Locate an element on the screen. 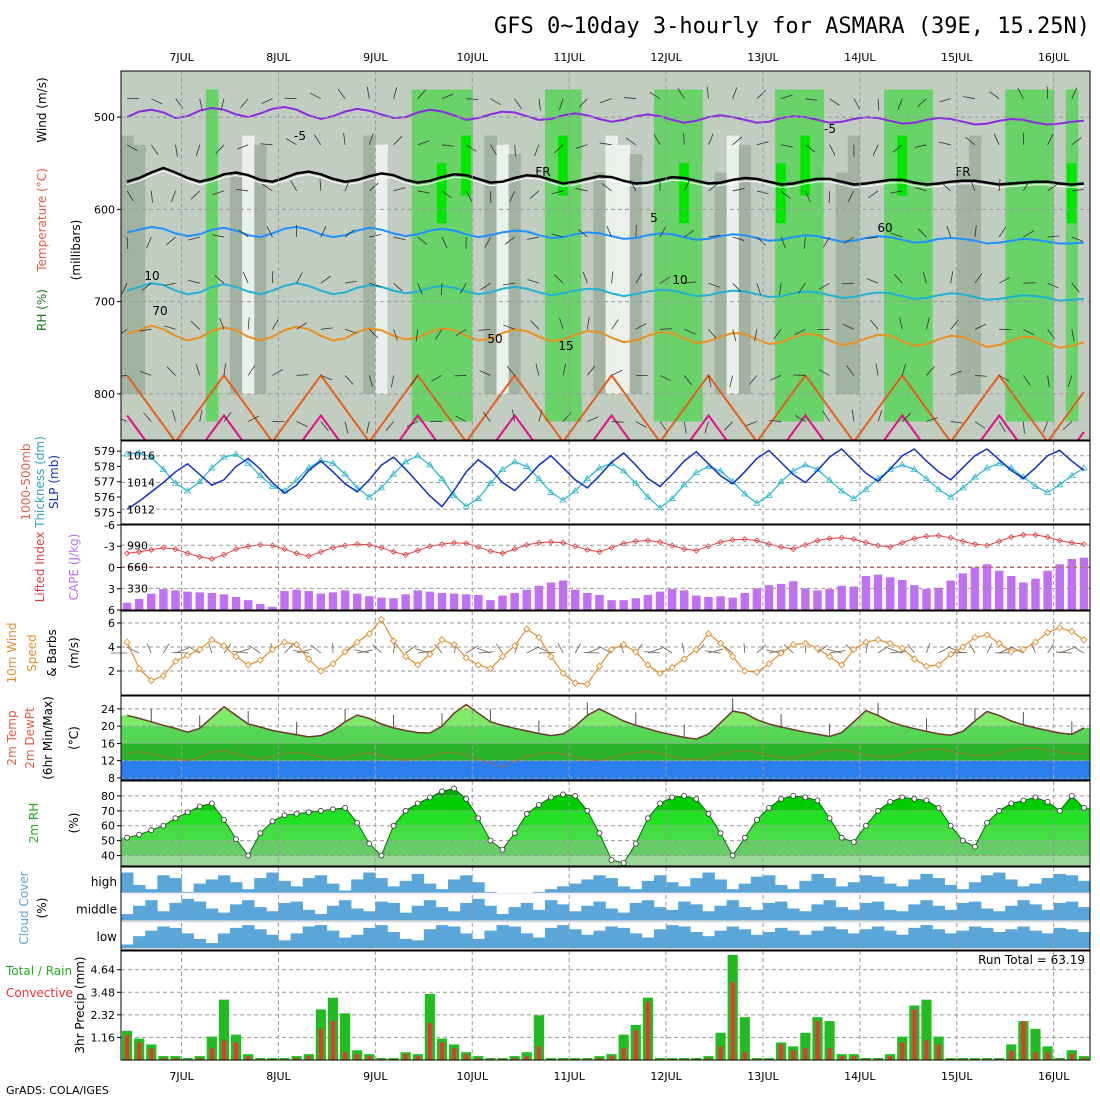  axis-label-cloud: Cloud Cover is located at coordinates (24, 907).